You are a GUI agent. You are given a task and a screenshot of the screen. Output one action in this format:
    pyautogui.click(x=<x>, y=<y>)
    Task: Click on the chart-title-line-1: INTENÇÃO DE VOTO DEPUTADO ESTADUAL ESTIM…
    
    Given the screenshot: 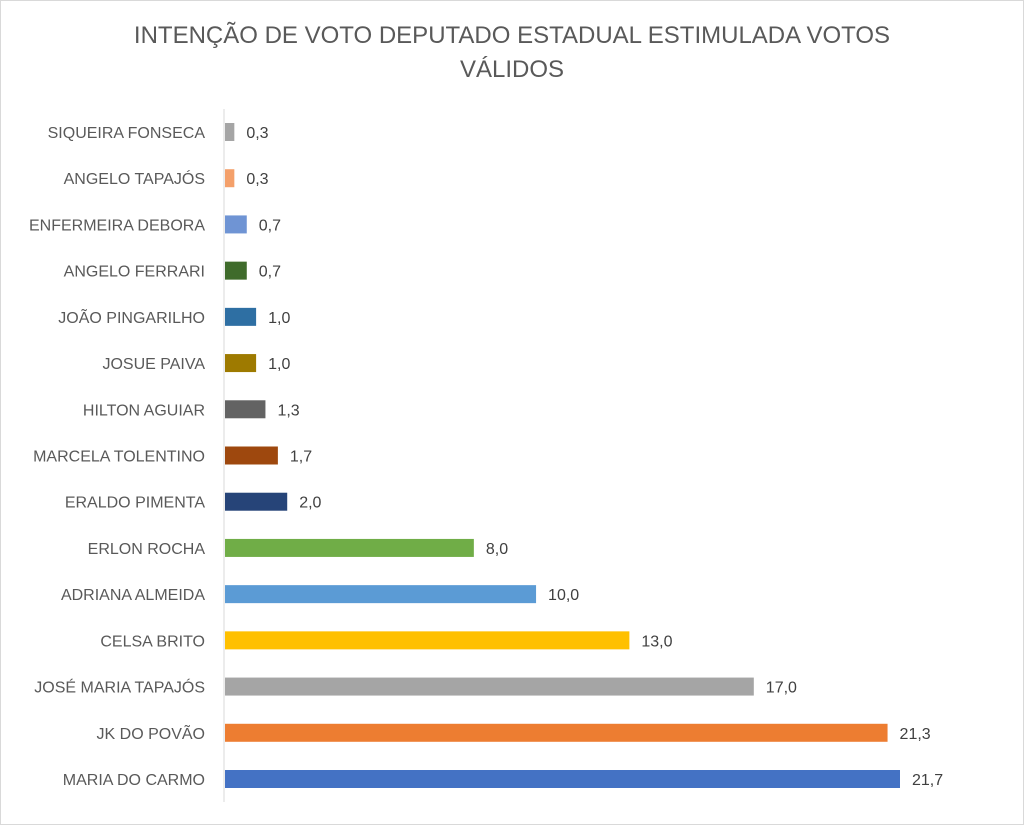 What is the action you would take?
    pyautogui.click(x=512, y=35)
    